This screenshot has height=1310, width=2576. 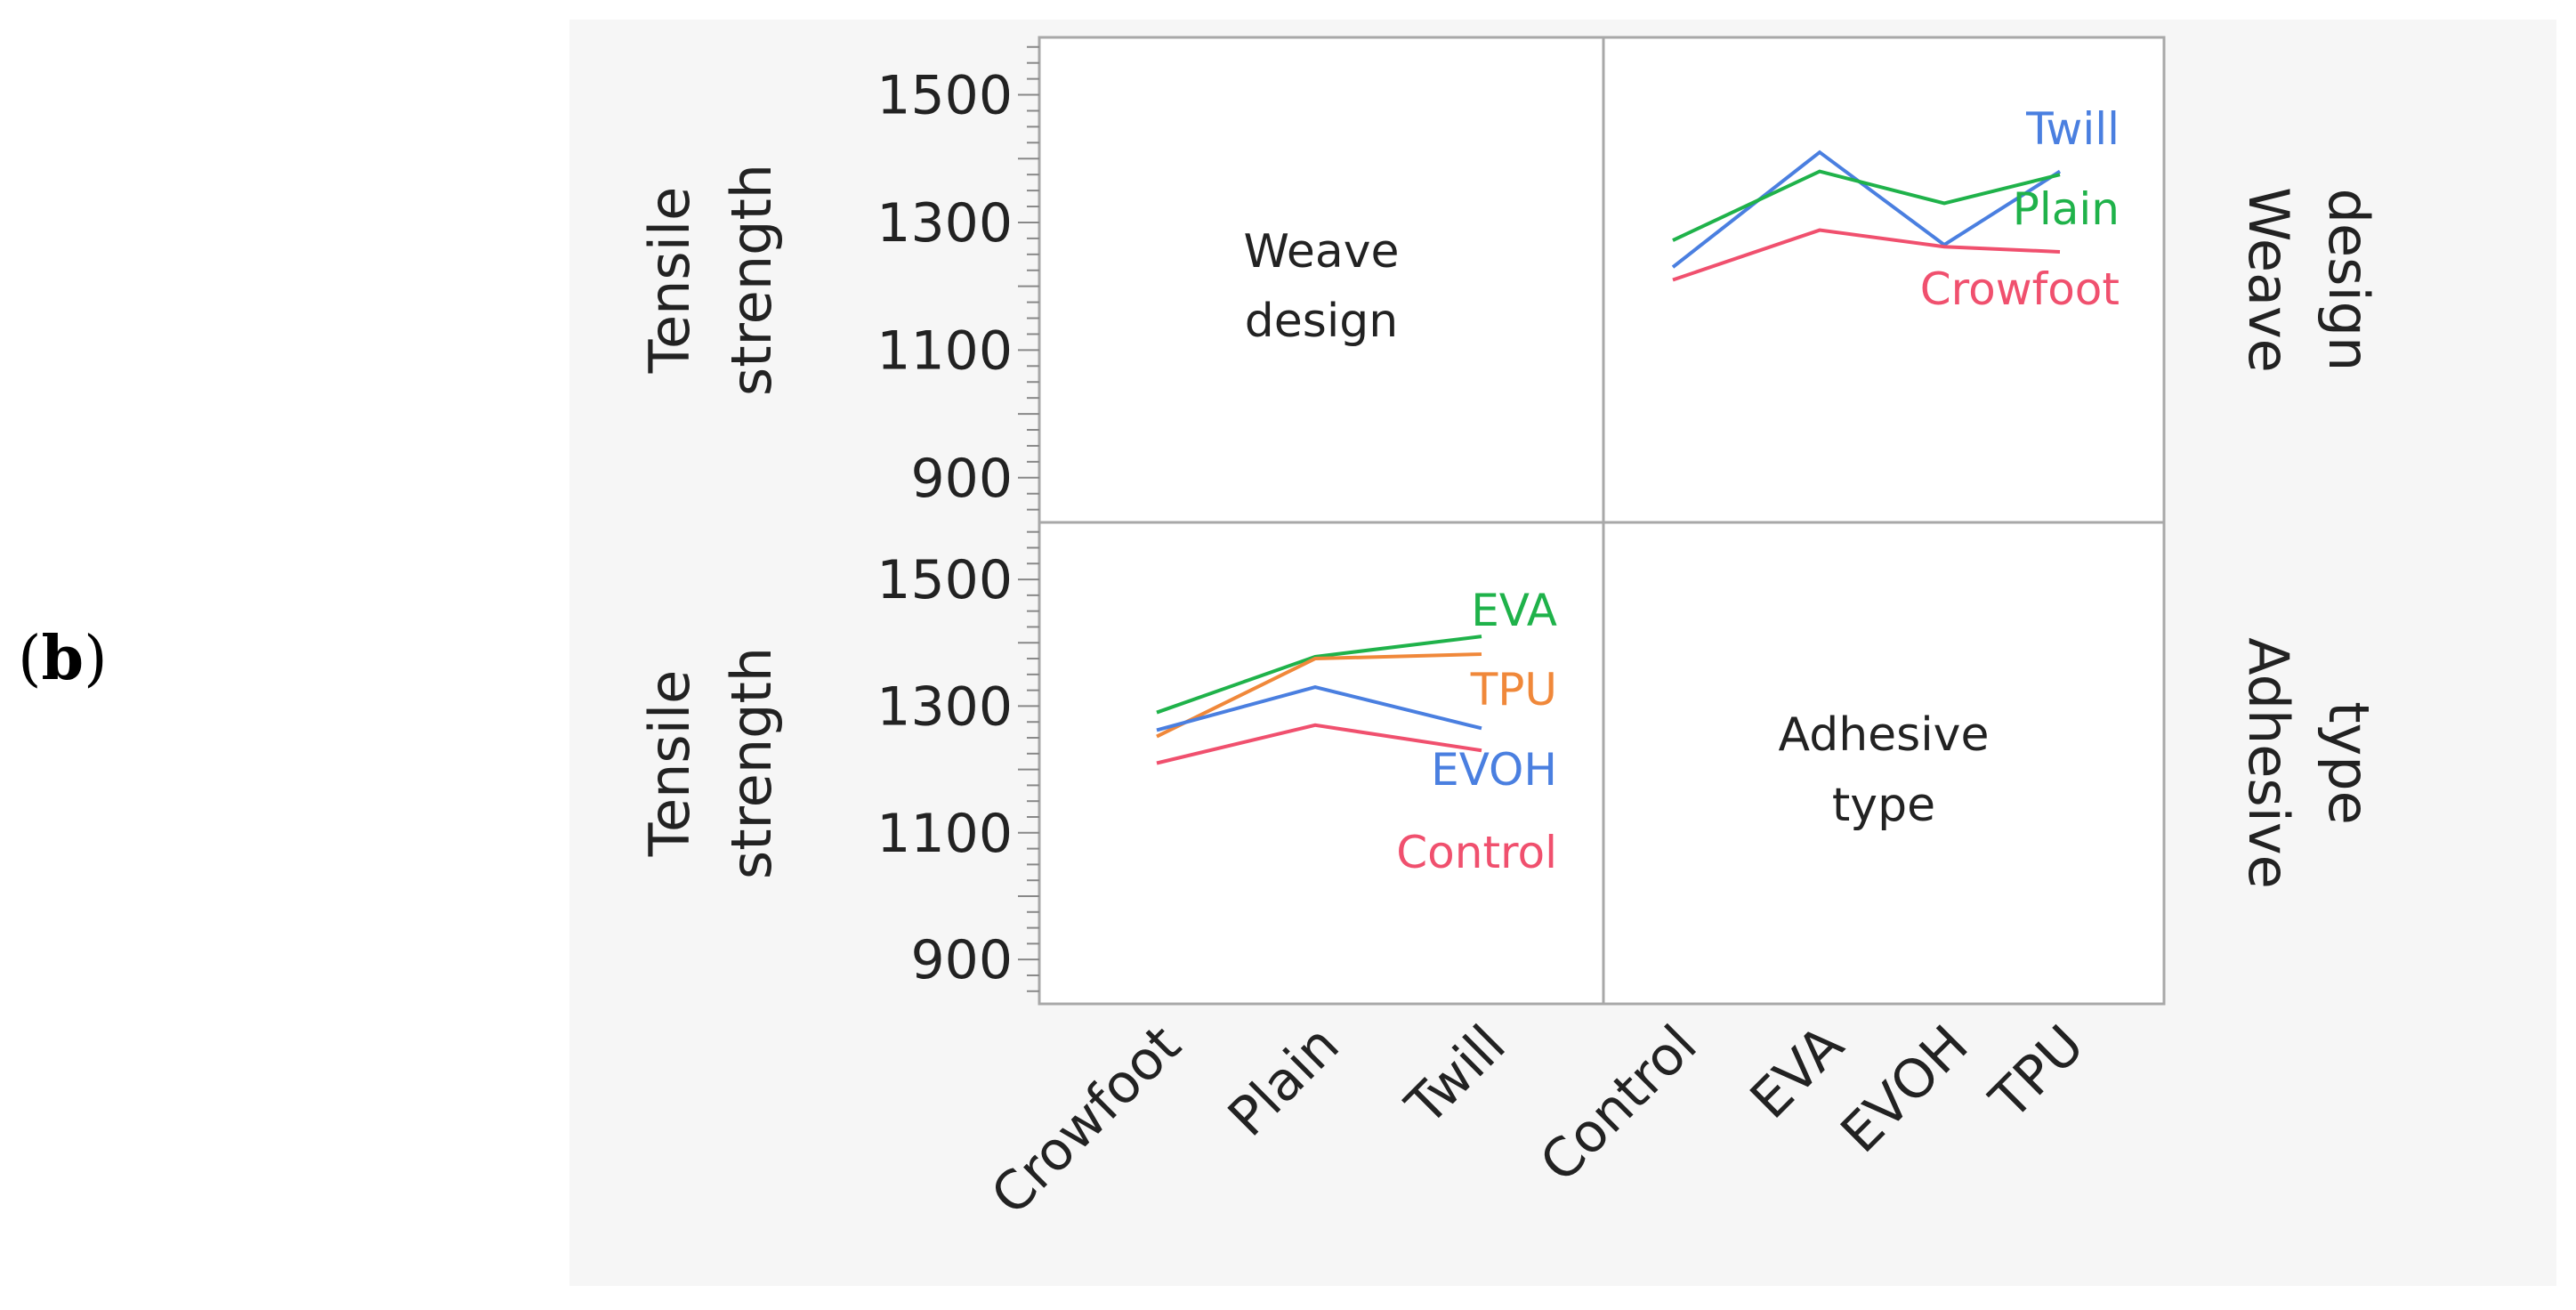 What do you see at coordinates (1319, 675) in the screenshot?
I see `series-line-eva` at bounding box center [1319, 675].